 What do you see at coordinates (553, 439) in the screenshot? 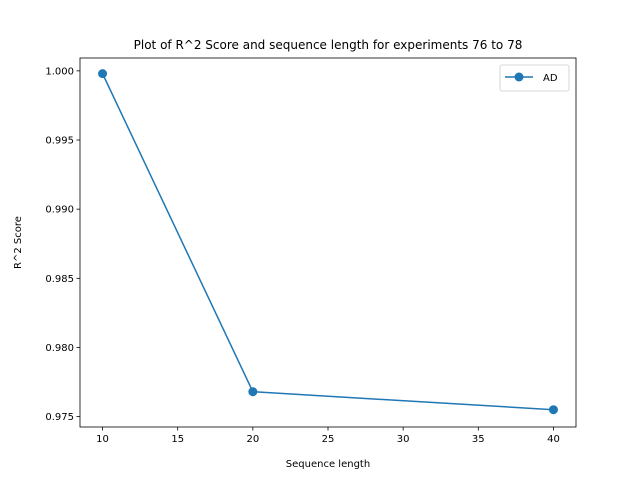
I see `x-tick-label: 40` at bounding box center [553, 439].